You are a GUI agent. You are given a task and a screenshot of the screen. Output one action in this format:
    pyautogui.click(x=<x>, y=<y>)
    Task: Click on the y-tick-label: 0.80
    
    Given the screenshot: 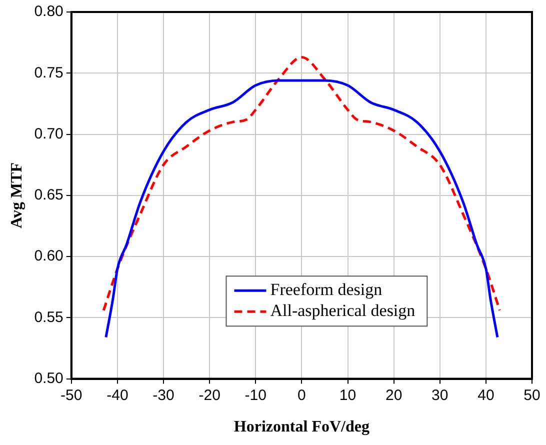 What is the action you would take?
    pyautogui.click(x=49, y=11)
    